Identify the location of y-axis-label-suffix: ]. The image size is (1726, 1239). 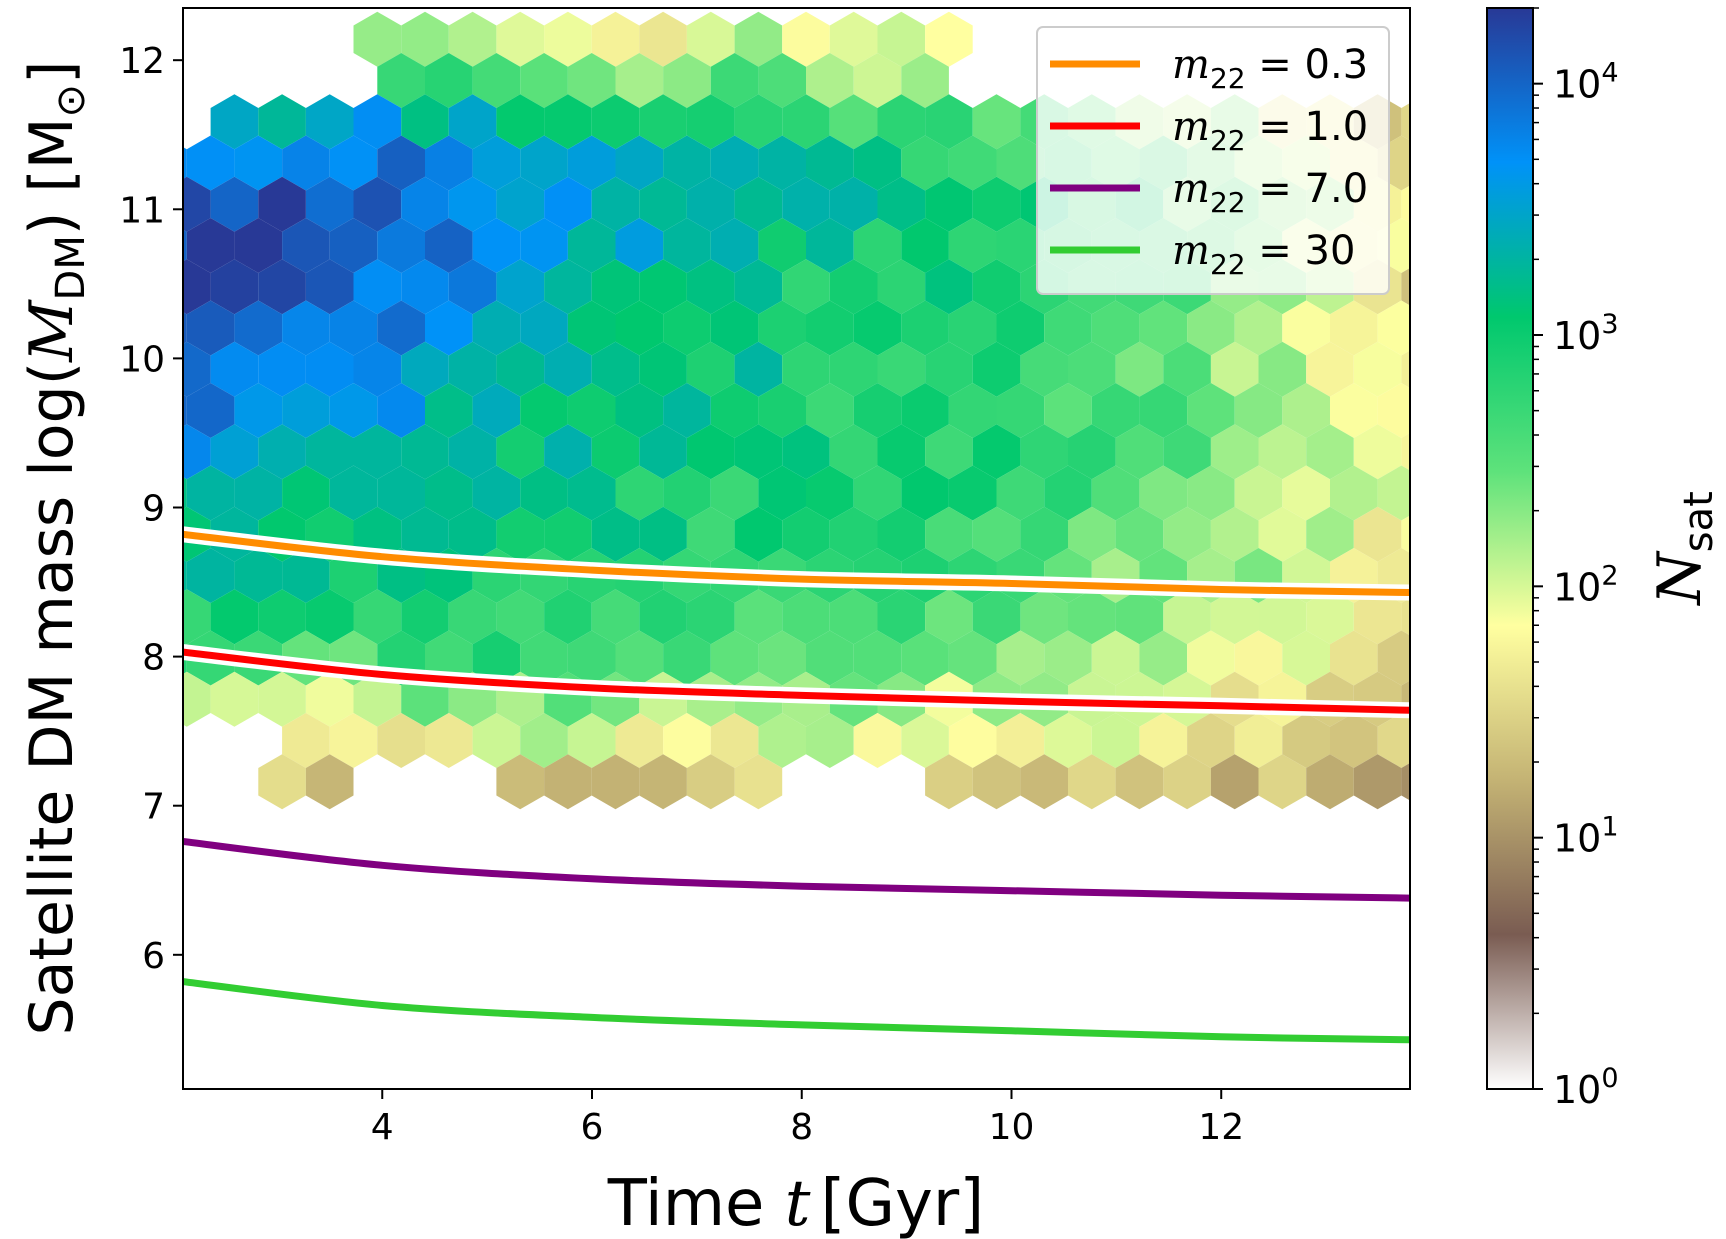
(52, 72).